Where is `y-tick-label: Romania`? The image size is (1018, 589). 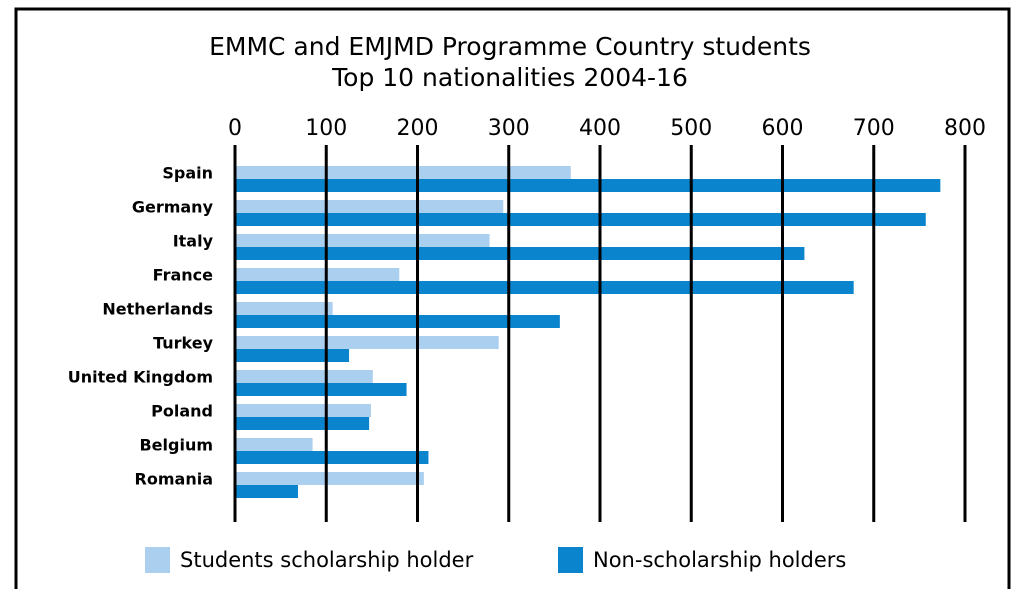 y-tick-label: Romania is located at coordinates (174, 479).